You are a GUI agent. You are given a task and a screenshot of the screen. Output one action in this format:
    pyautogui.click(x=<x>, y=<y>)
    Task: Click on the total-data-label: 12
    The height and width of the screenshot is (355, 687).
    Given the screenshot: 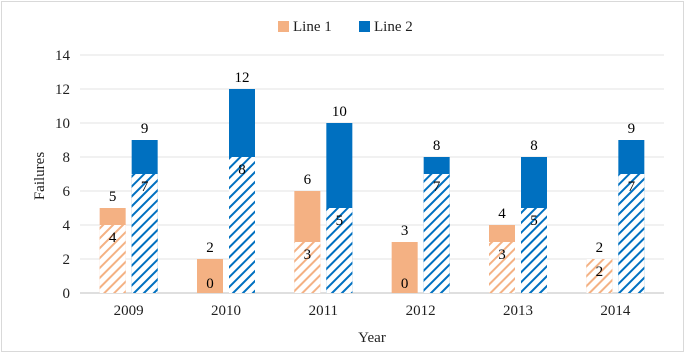 What is the action you would take?
    pyautogui.click(x=242, y=78)
    